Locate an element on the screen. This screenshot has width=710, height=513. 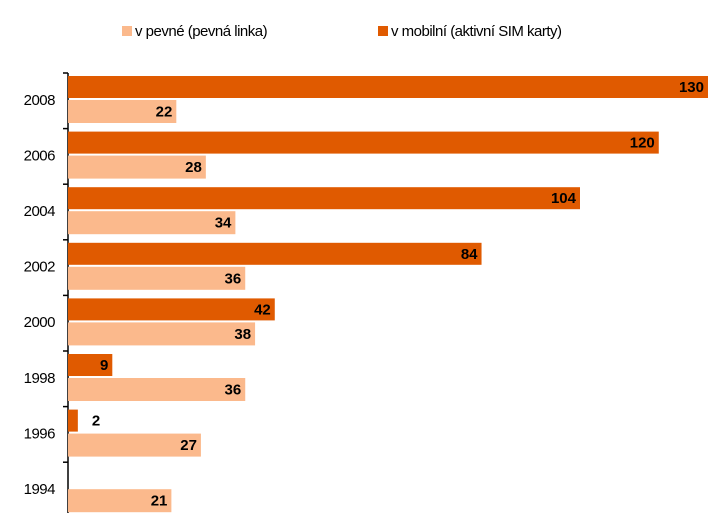
data-label: 27 is located at coordinates (188, 445).